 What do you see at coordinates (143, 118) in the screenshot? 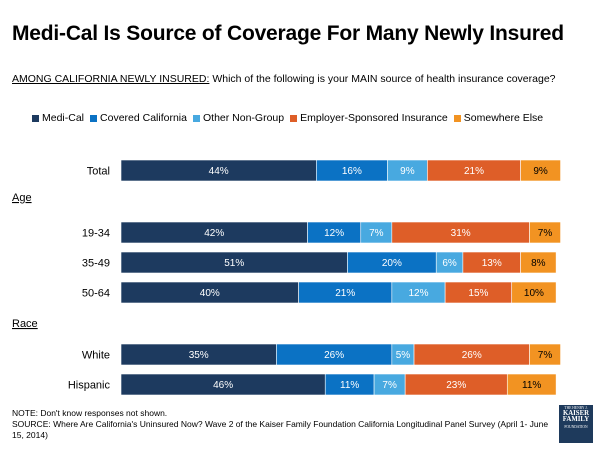
I see `legend-label: Covered California` at bounding box center [143, 118].